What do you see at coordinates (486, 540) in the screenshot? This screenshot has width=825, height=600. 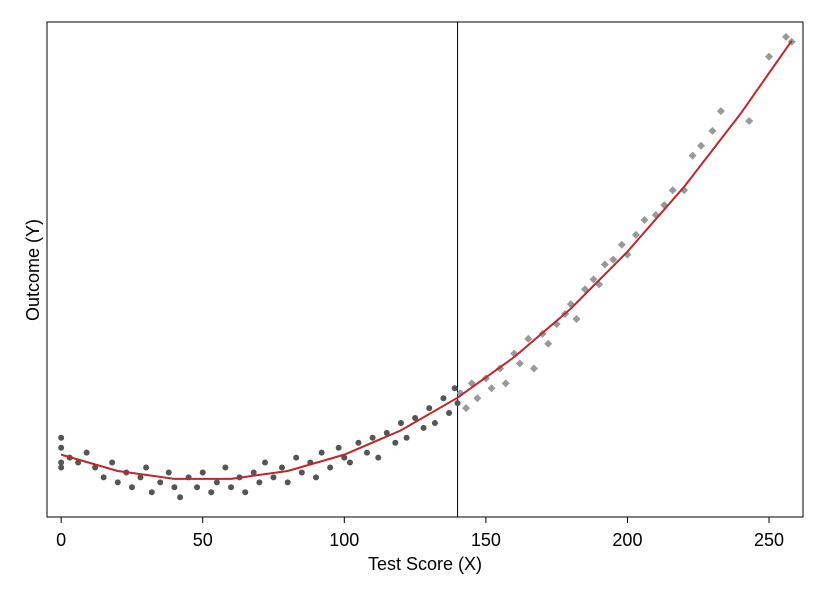 I see `x-tick-label: 150` at bounding box center [486, 540].